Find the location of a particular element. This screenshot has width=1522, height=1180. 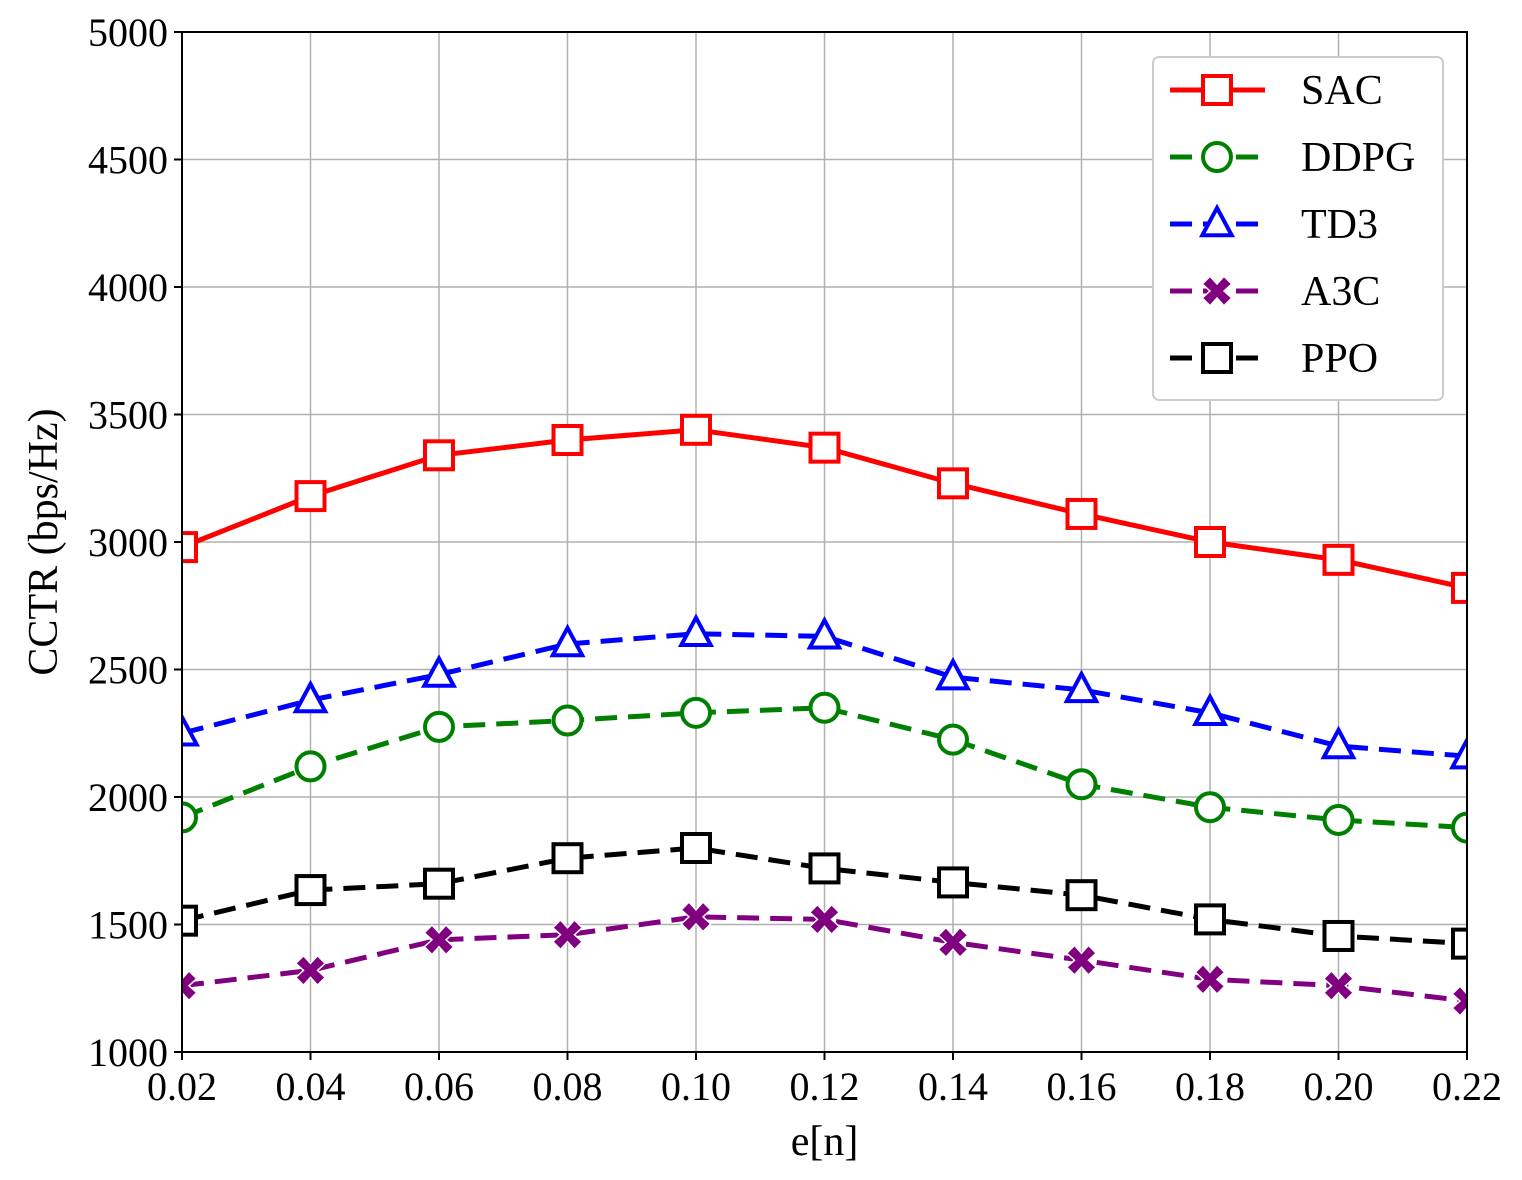

legend-label: SAC is located at coordinates (1342, 91).